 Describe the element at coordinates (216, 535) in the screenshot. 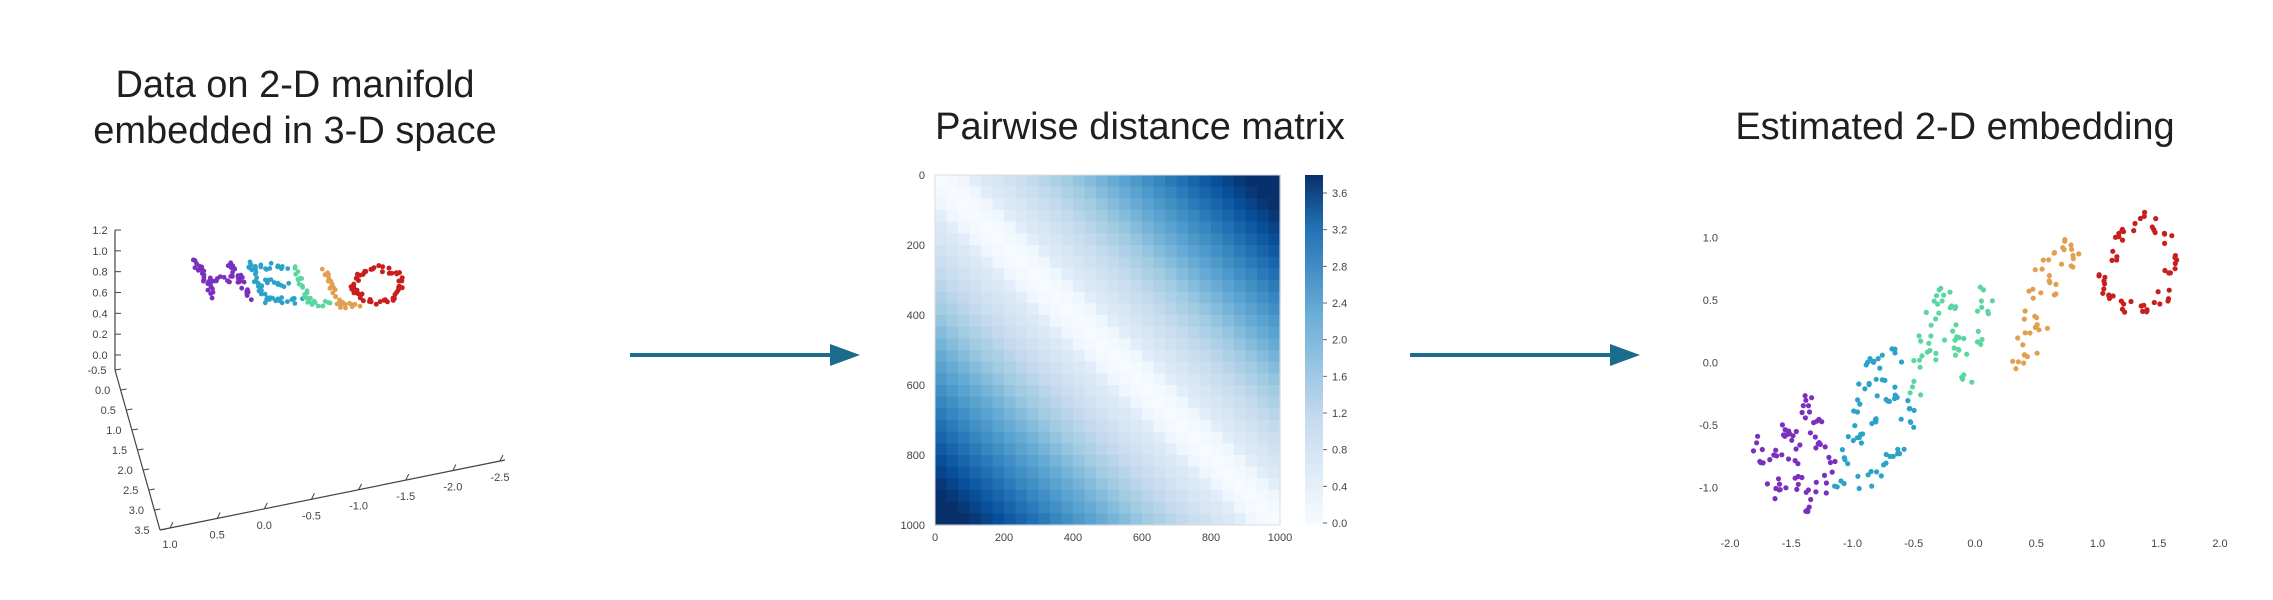

I see `x3d-tick-label: 0.5` at that location.